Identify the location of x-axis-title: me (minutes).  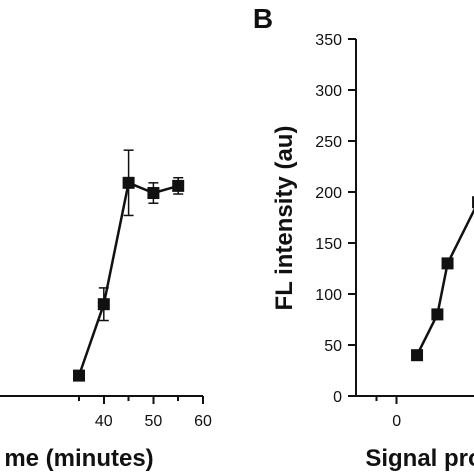
(78, 458).